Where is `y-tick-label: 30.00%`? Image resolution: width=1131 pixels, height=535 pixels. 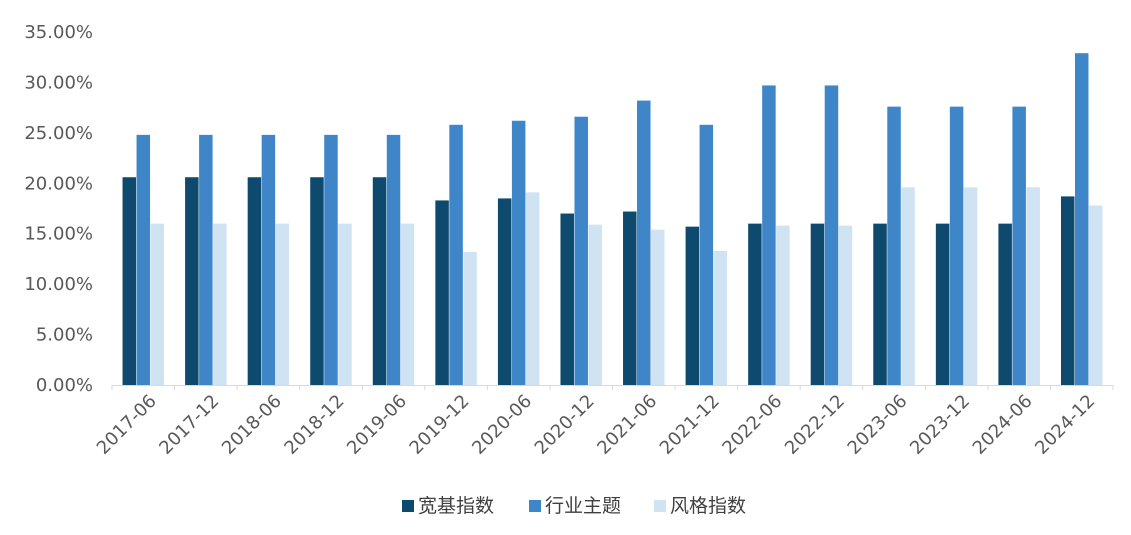
y-tick-label: 30.00% is located at coordinates (58, 82).